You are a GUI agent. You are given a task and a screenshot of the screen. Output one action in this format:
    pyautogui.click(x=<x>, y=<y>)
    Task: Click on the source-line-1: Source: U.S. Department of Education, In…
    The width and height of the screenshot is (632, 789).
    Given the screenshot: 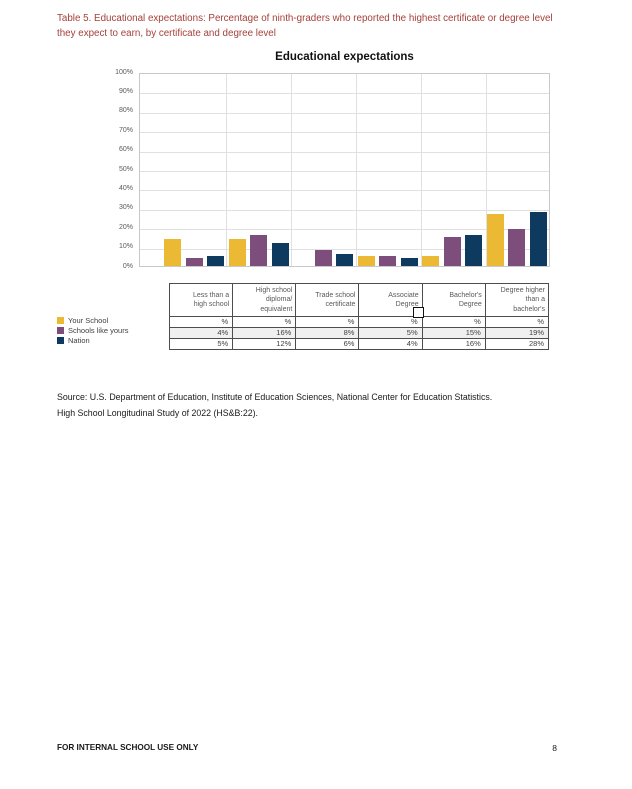 What is the action you would take?
    pyautogui.click(x=275, y=397)
    